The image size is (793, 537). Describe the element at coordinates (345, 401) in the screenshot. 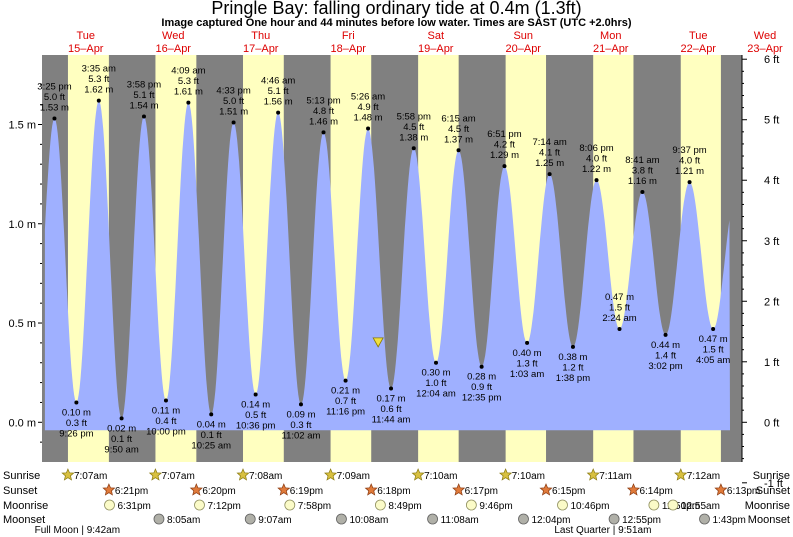

I see `low-tide-label: 0.7 ft` at that location.